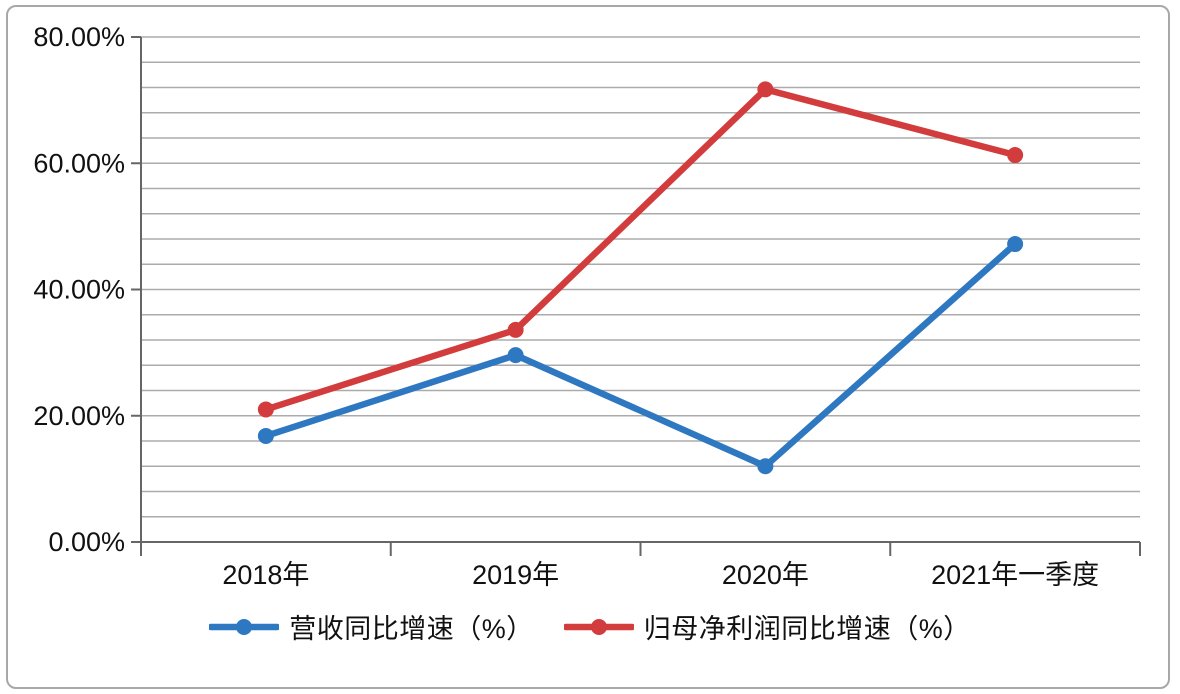 The image size is (1180, 694). I want to click on x-category-label: 2020年, so click(765, 575).